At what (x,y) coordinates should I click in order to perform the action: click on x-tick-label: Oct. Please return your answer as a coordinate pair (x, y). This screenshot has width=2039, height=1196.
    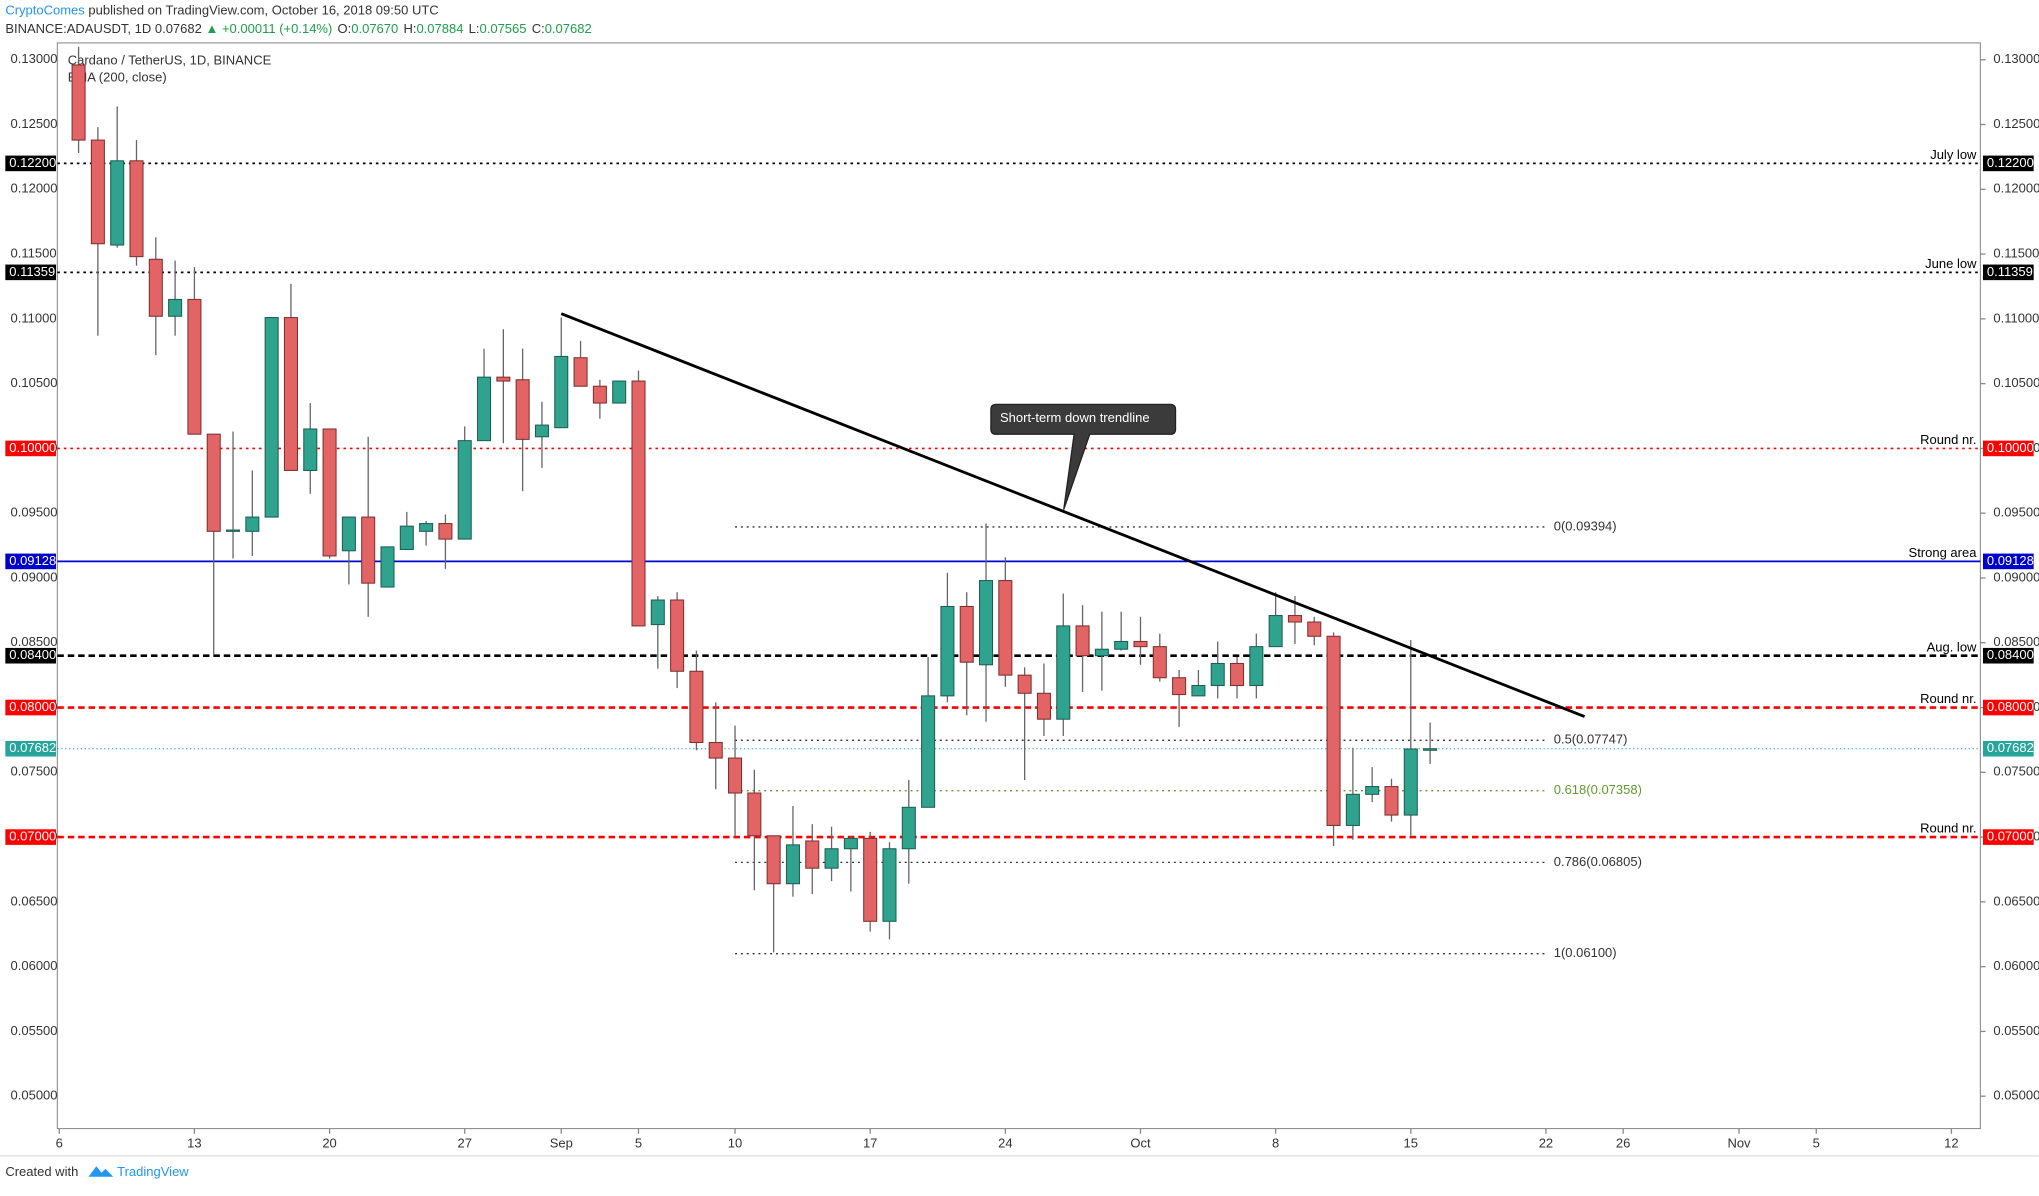
    Looking at the image, I should click on (1140, 1143).